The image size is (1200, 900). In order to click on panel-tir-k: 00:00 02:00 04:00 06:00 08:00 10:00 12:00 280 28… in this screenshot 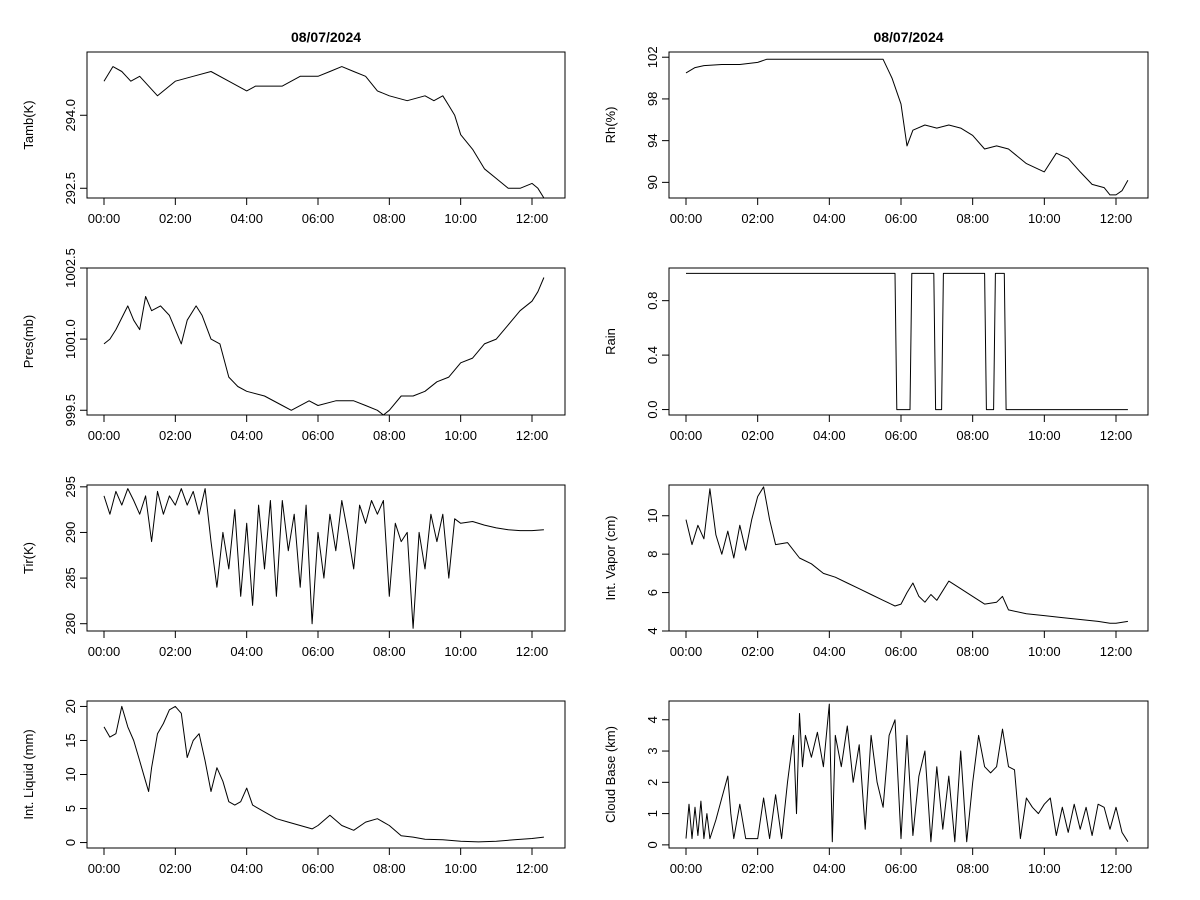, I will do `click(293, 567)`.